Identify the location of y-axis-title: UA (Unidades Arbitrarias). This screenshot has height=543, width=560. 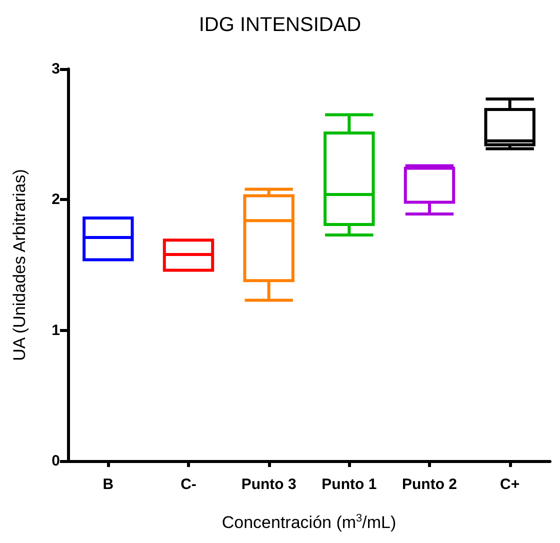
(19, 265).